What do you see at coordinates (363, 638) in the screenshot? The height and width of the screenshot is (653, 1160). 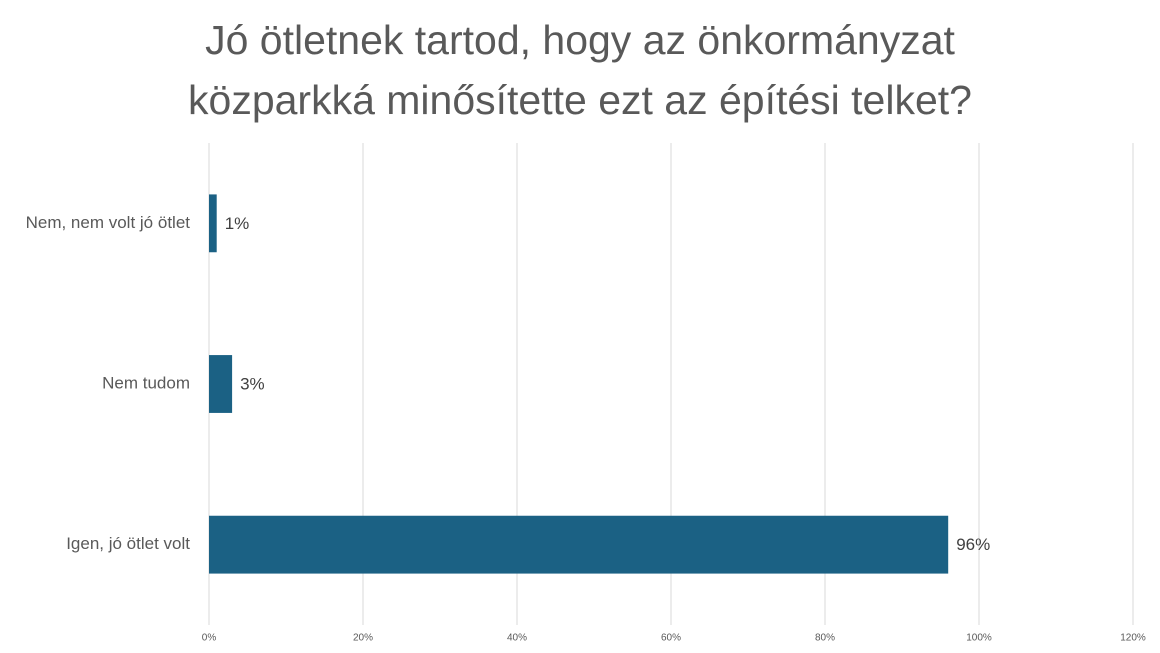 I see `x-tick-label: 20%` at bounding box center [363, 638].